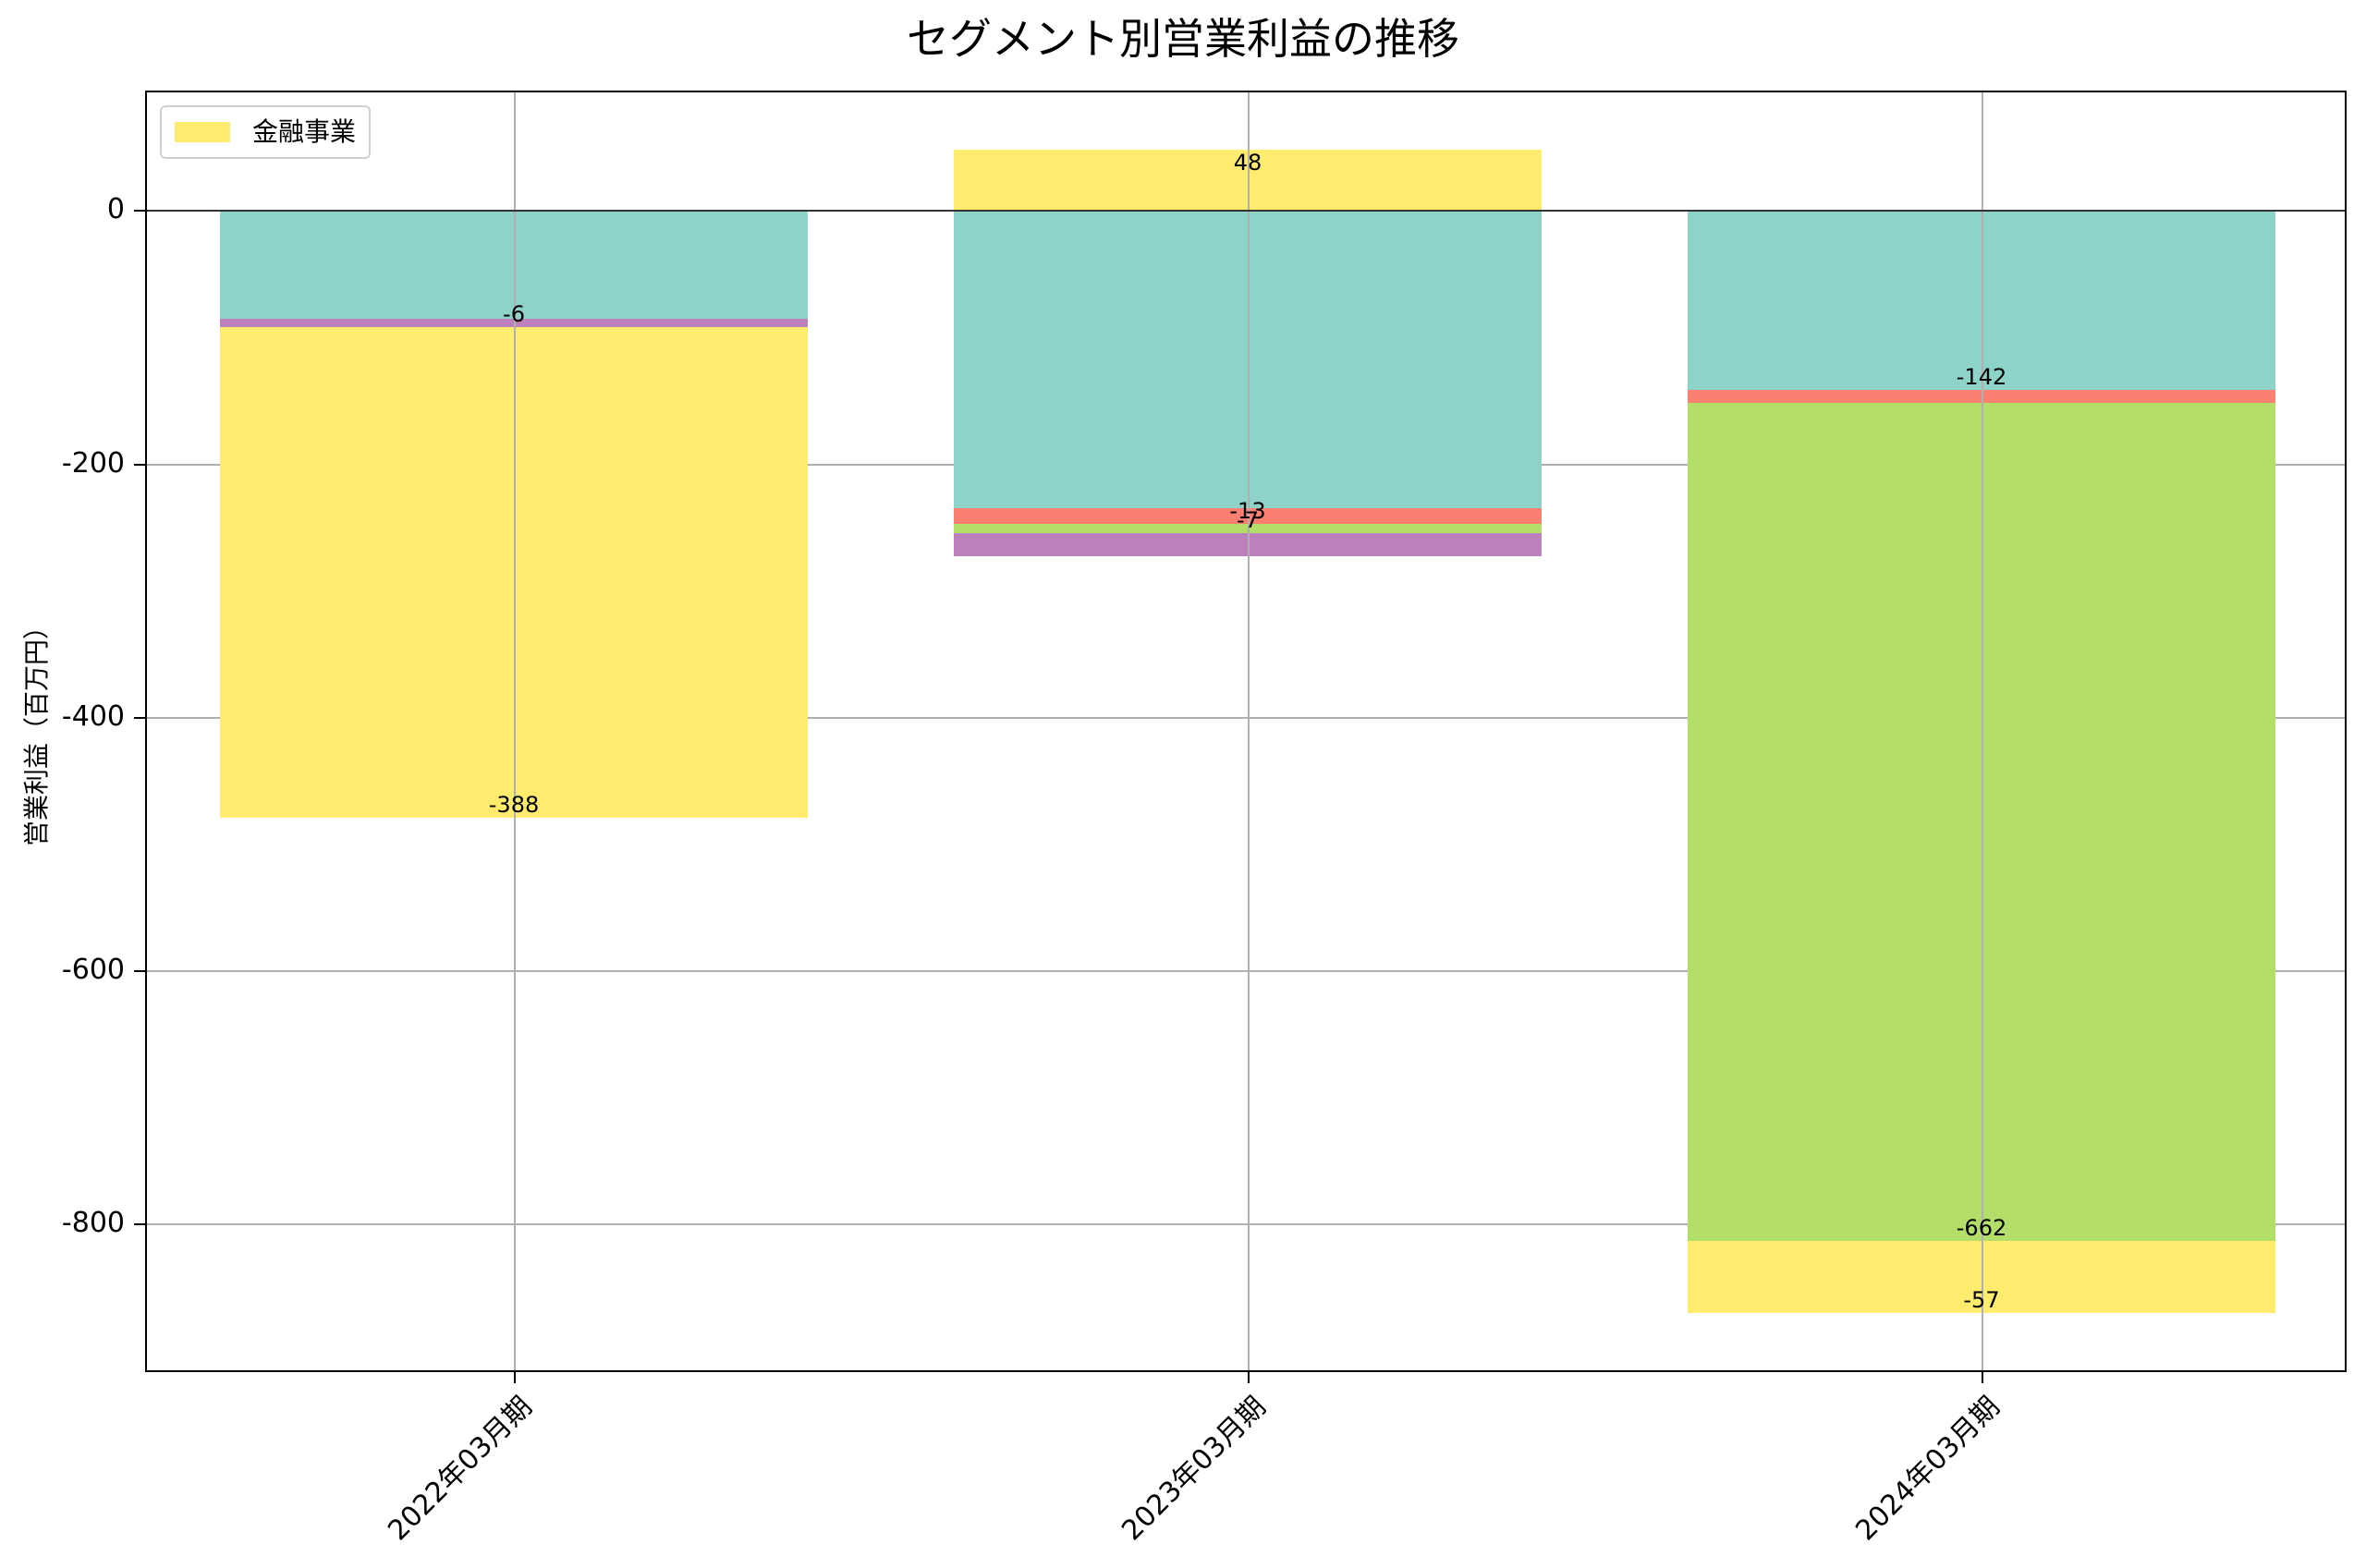  What do you see at coordinates (1246, 211) in the screenshot?
I see `zero-baseline` at bounding box center [1246, 211].